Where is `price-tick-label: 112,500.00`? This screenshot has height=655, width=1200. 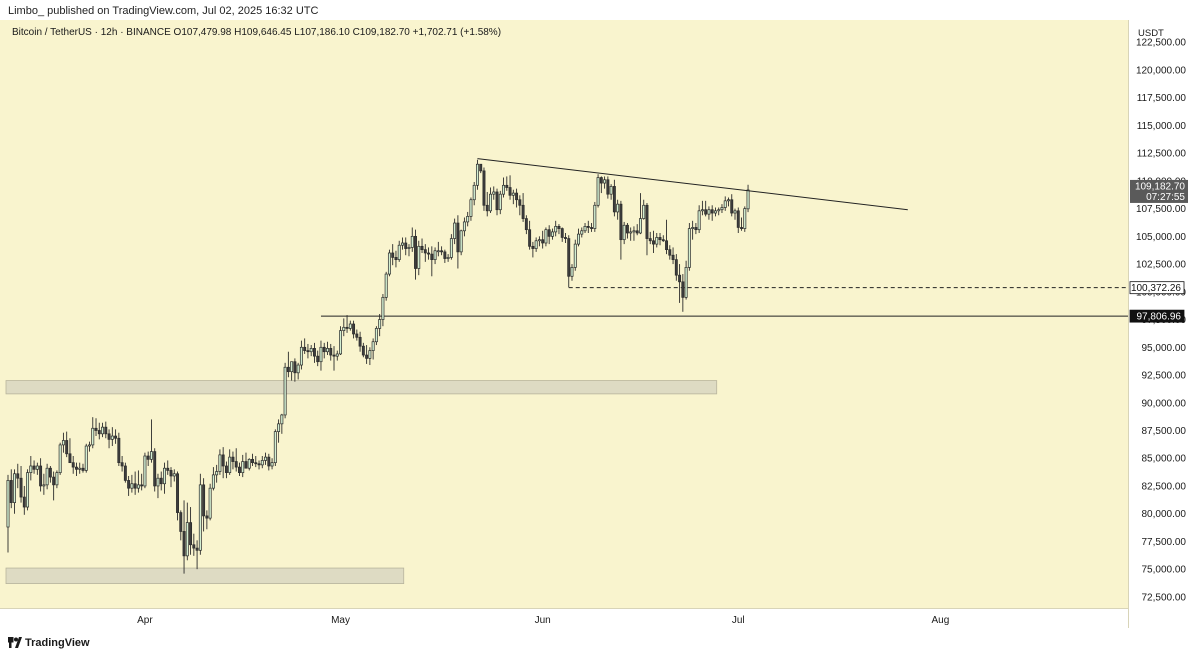 price-tick-label: 112,500.00 is located at coordinates (1162, 154).